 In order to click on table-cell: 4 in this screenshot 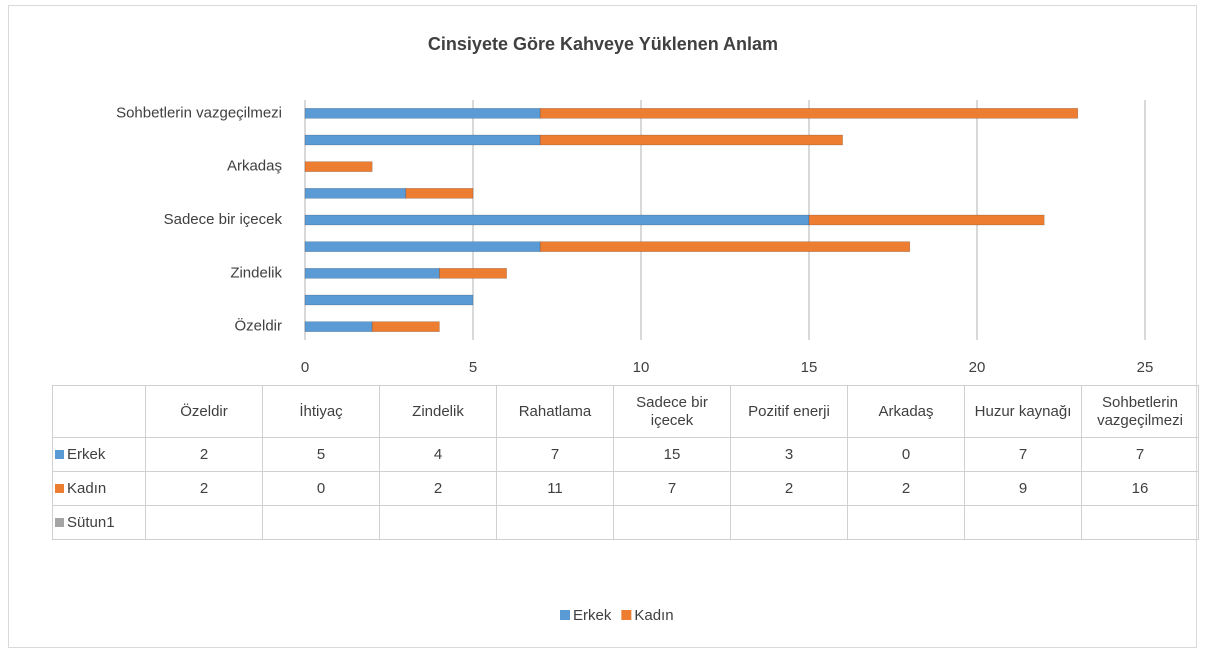, I will do `click(438, 454)`.